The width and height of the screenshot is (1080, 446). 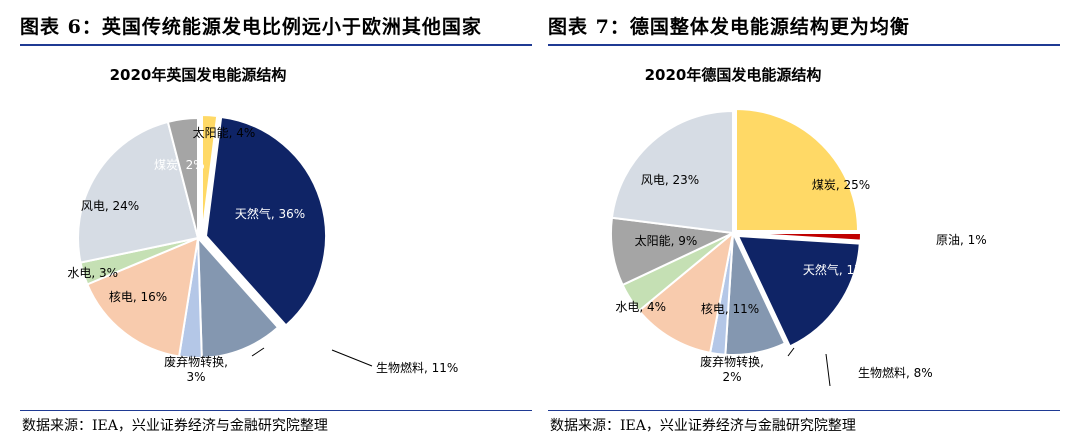 What do you see at coordinates (417, 367) in the screenshot?
I see `slice-label-生物燃料: 生物燃料, 11%` at bounding box center [417, 367].